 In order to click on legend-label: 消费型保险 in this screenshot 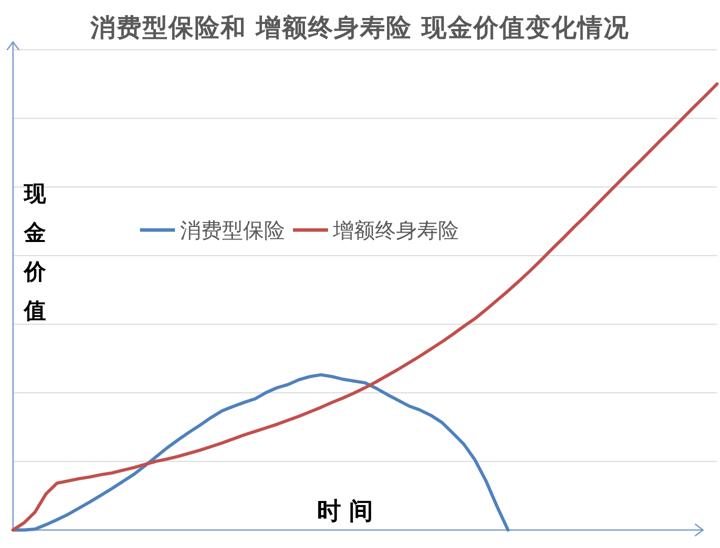, I will do `click(232, 230)`.